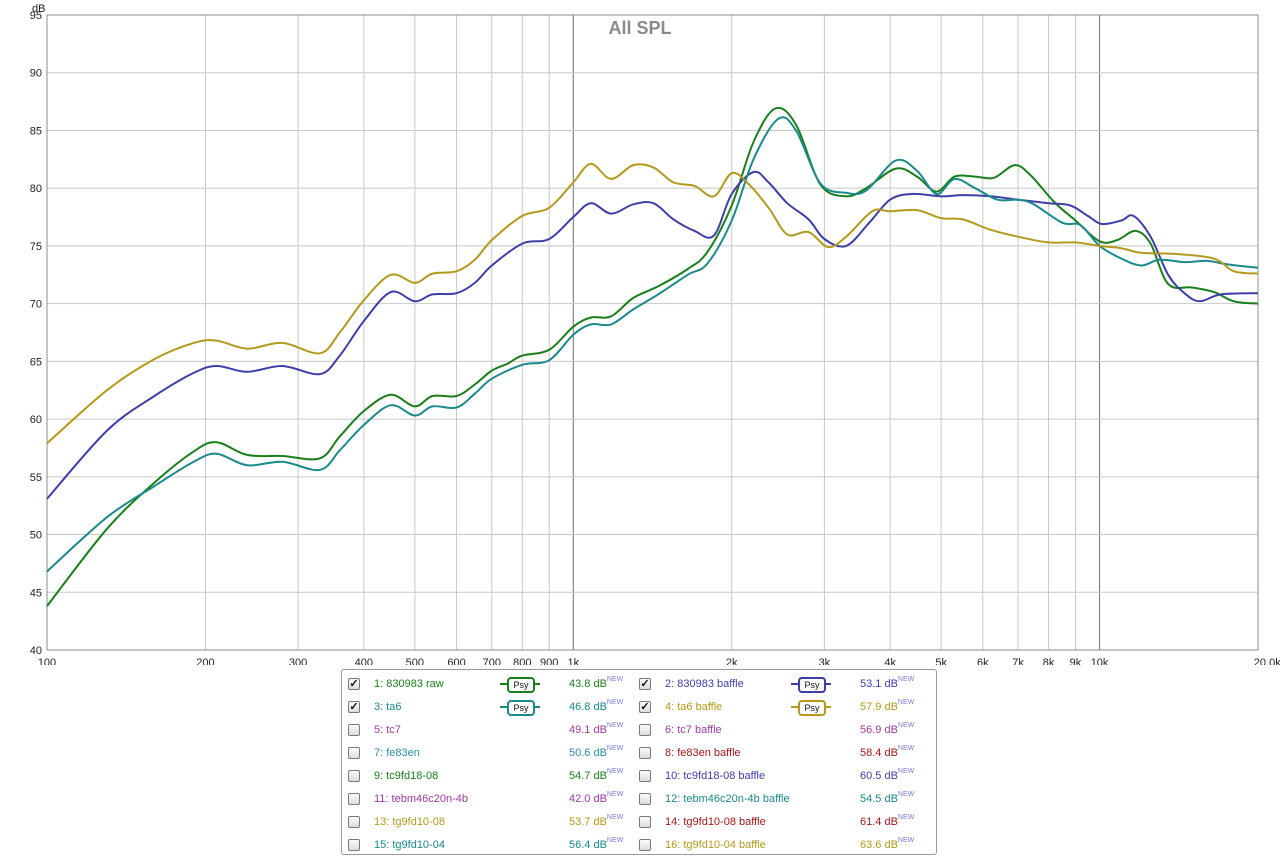 This screenshot has width=1280, height=858. I want to click on legend-item-name: 7: fe83en, so click(397, 753).